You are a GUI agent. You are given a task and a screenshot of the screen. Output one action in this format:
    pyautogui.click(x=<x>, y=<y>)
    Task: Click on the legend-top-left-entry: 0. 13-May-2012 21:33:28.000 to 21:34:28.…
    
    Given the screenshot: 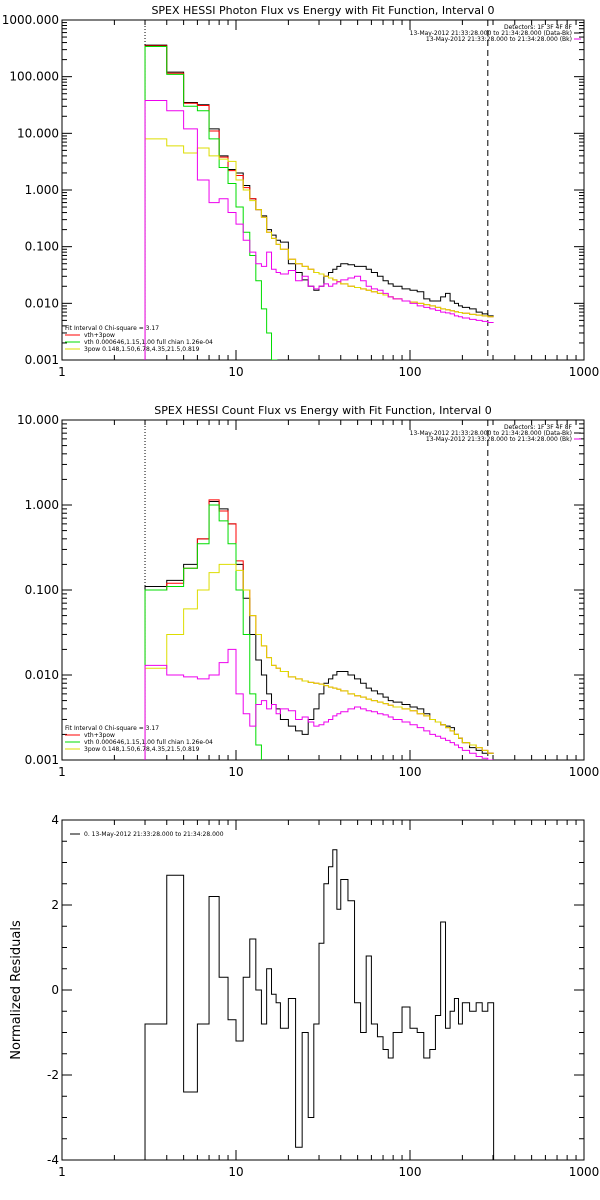 What is the action you would take?
    pyautogui.click(x=154, y=834)
    